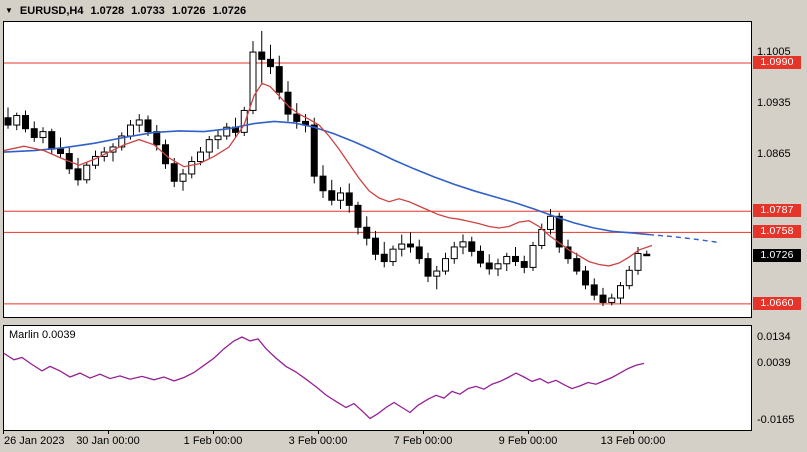  What do you see at coordinates (318, 441) in the screenshot?
I see `time-axis-label: 3 Feb 00:00` at bounding box center [318, 441].